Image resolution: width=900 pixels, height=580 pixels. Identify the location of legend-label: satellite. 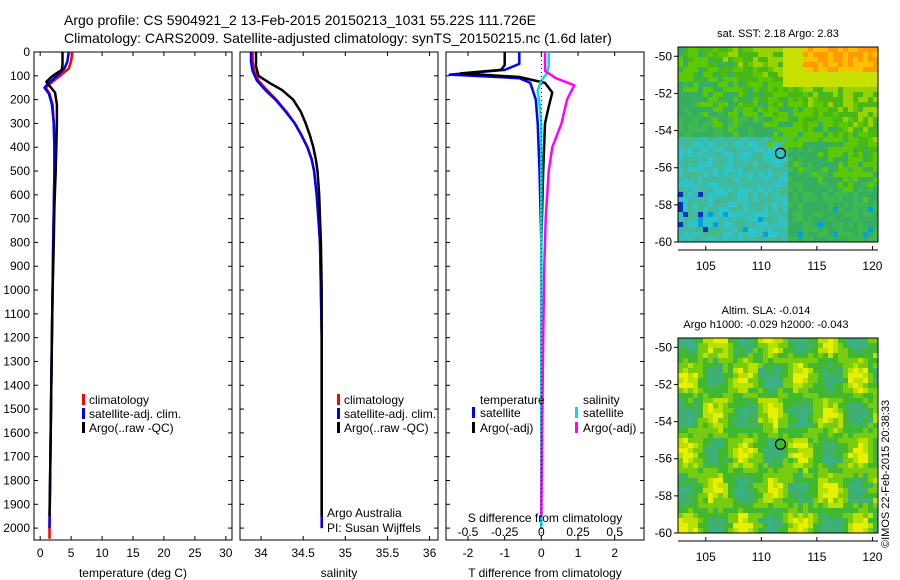
(500, 413).